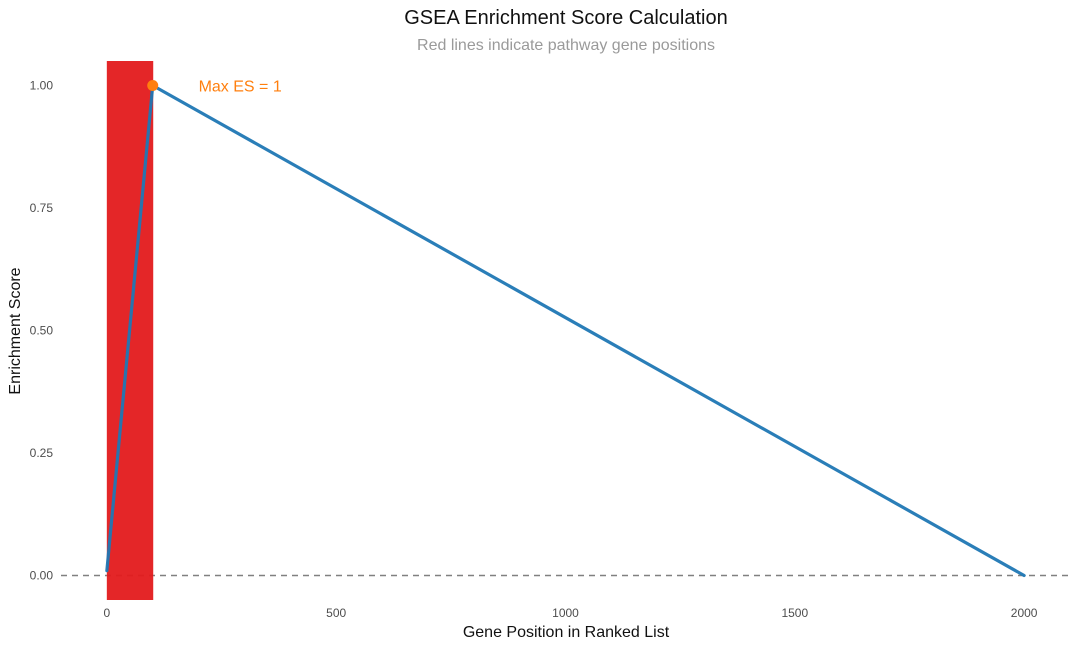  I want to click on x-tick-label: 500, so click(336, 613).